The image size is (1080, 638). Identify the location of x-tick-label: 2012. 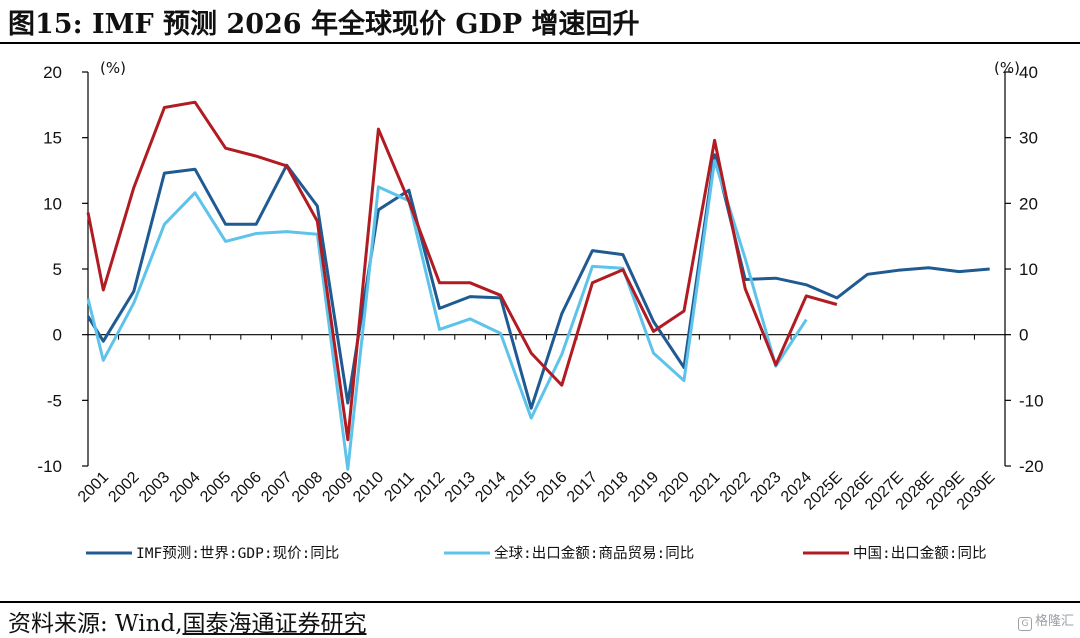
(429, 487).